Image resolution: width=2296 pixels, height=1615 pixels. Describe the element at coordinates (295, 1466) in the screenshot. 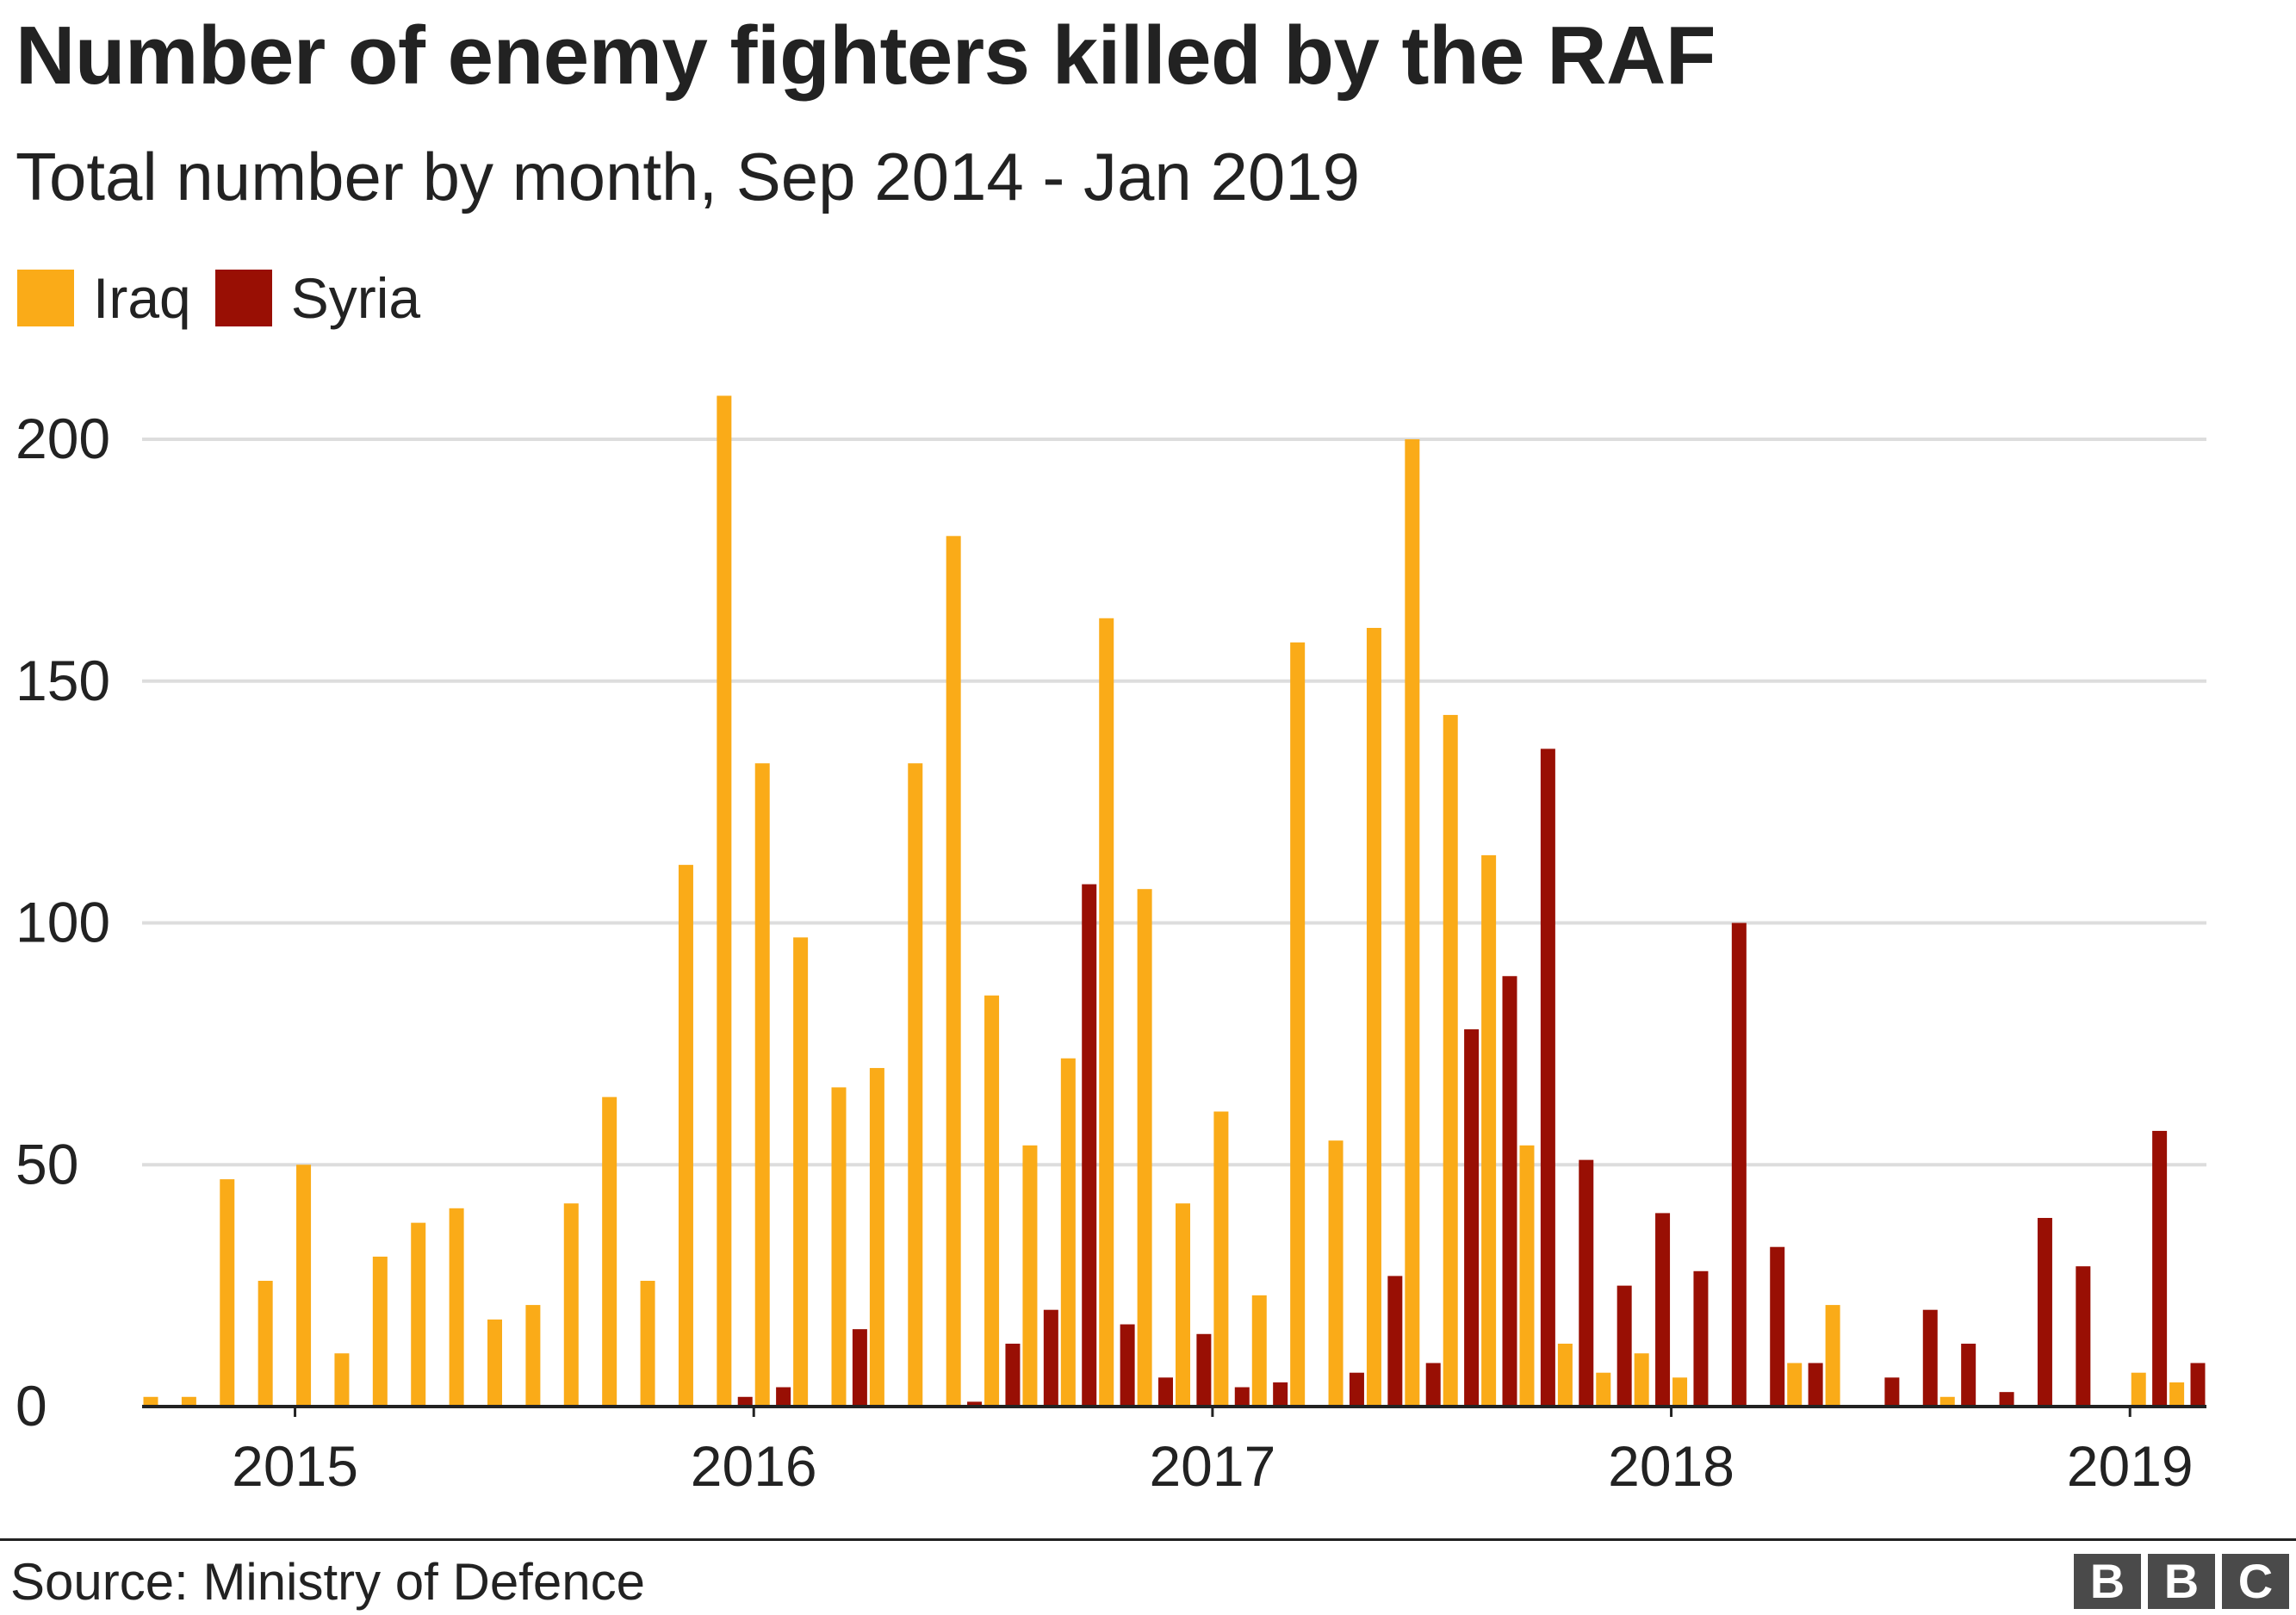

I see `x-tick-label: 2015` at that location.